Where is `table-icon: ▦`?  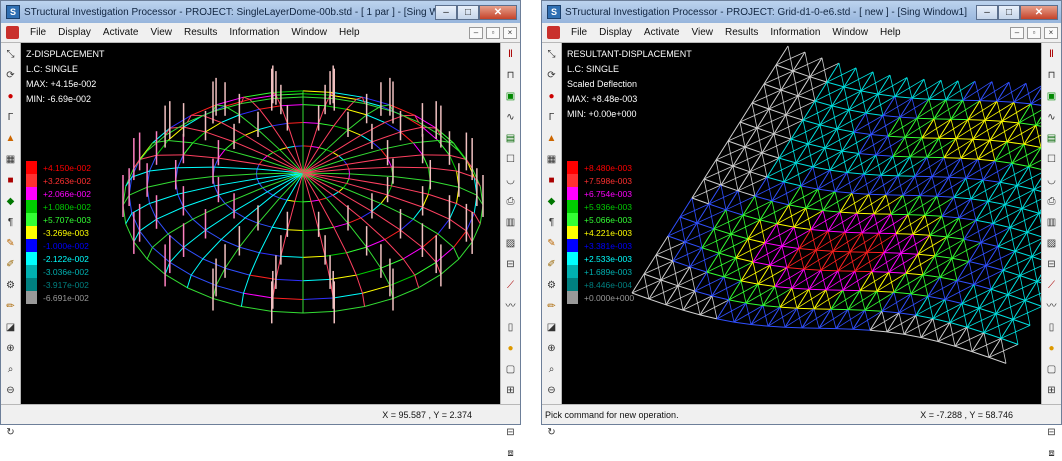
table-icon: ▦ is located at coordinates (10, 159).